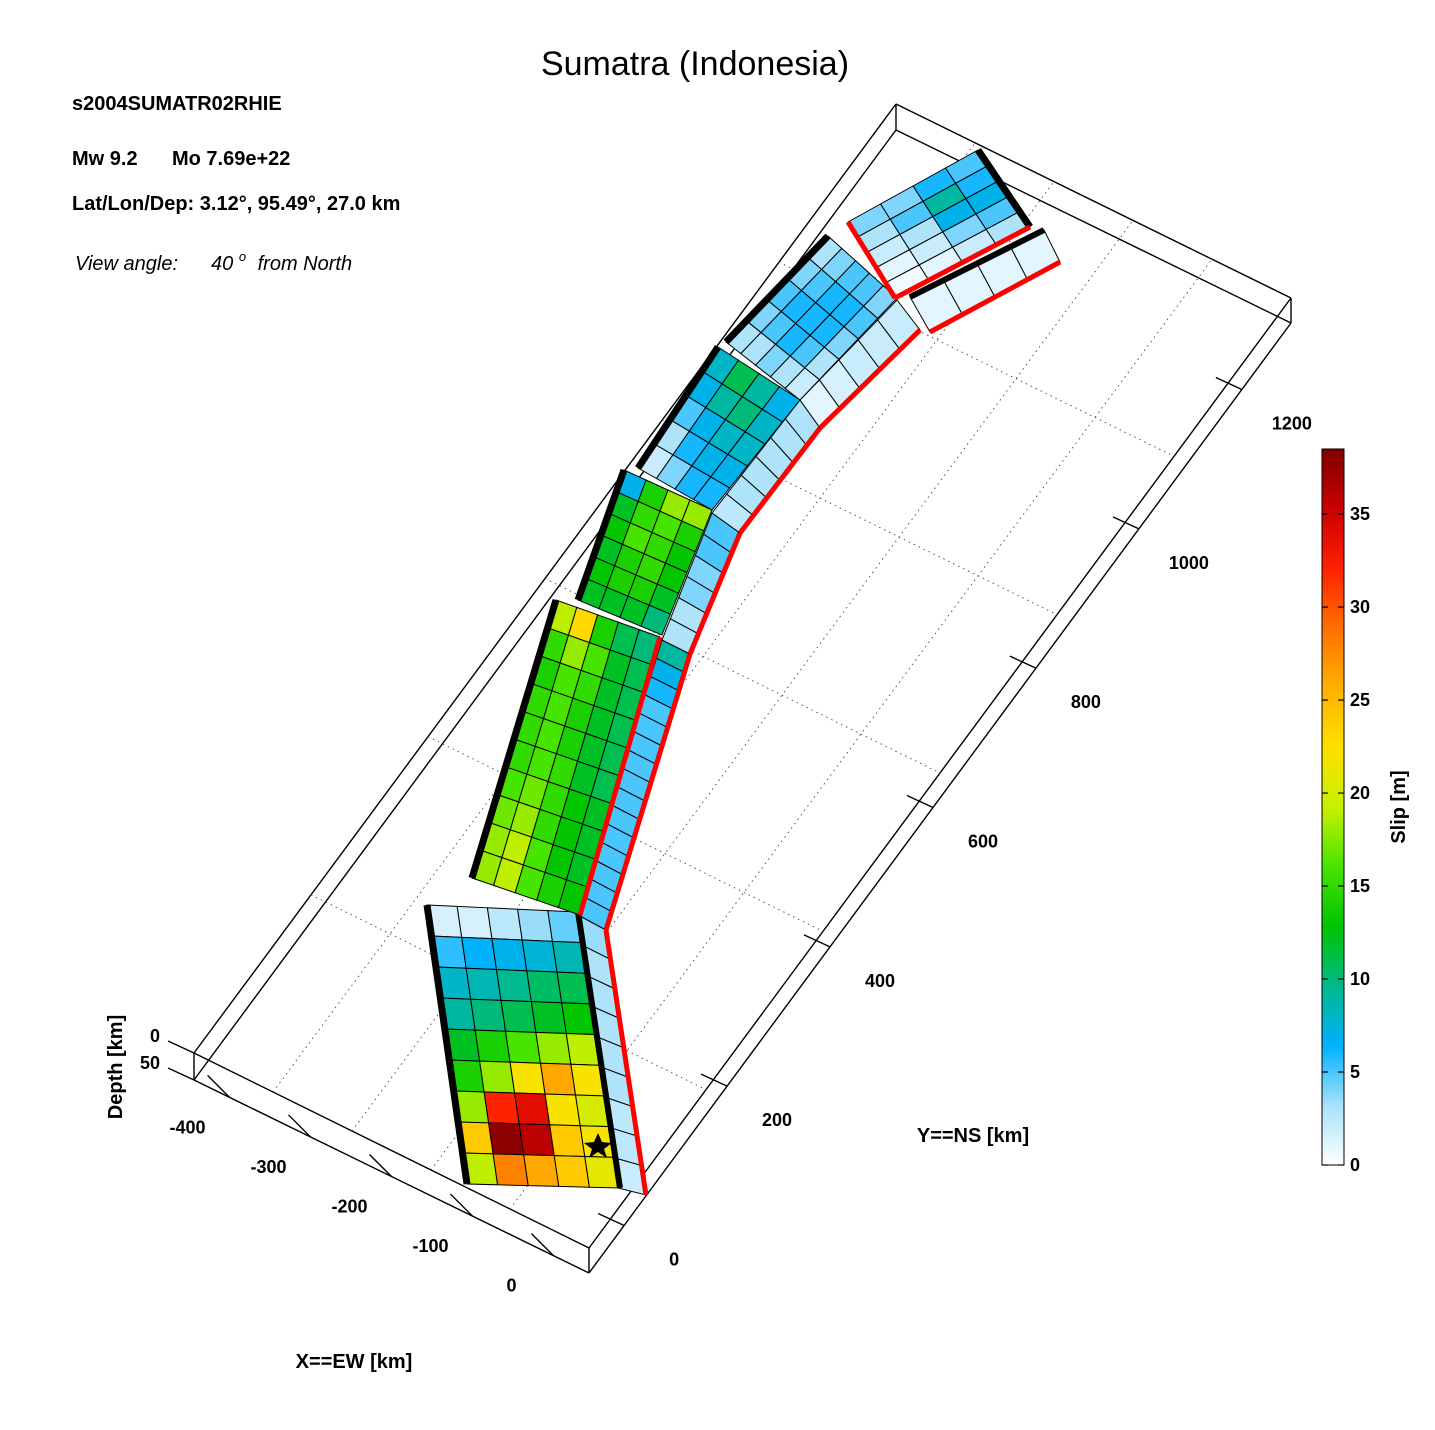 Image resolution: width=1435 pixels, height=1430 pixels. Describe the element at coordinates (1360, 979) in the screenshot. I see `colorbar-tick-label: 10` at that location.